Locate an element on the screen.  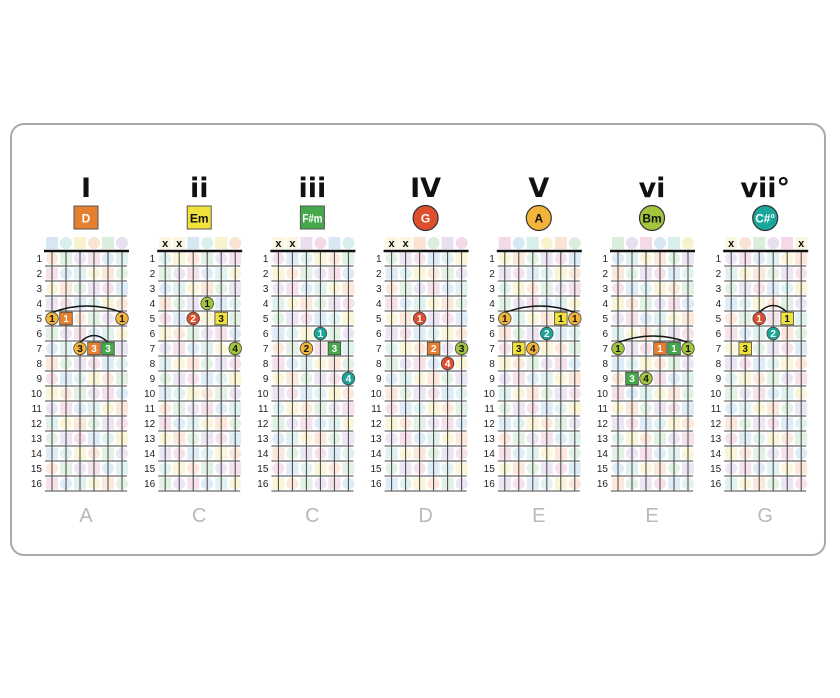
fret-number: 16 is located at coordinates (376, 484).